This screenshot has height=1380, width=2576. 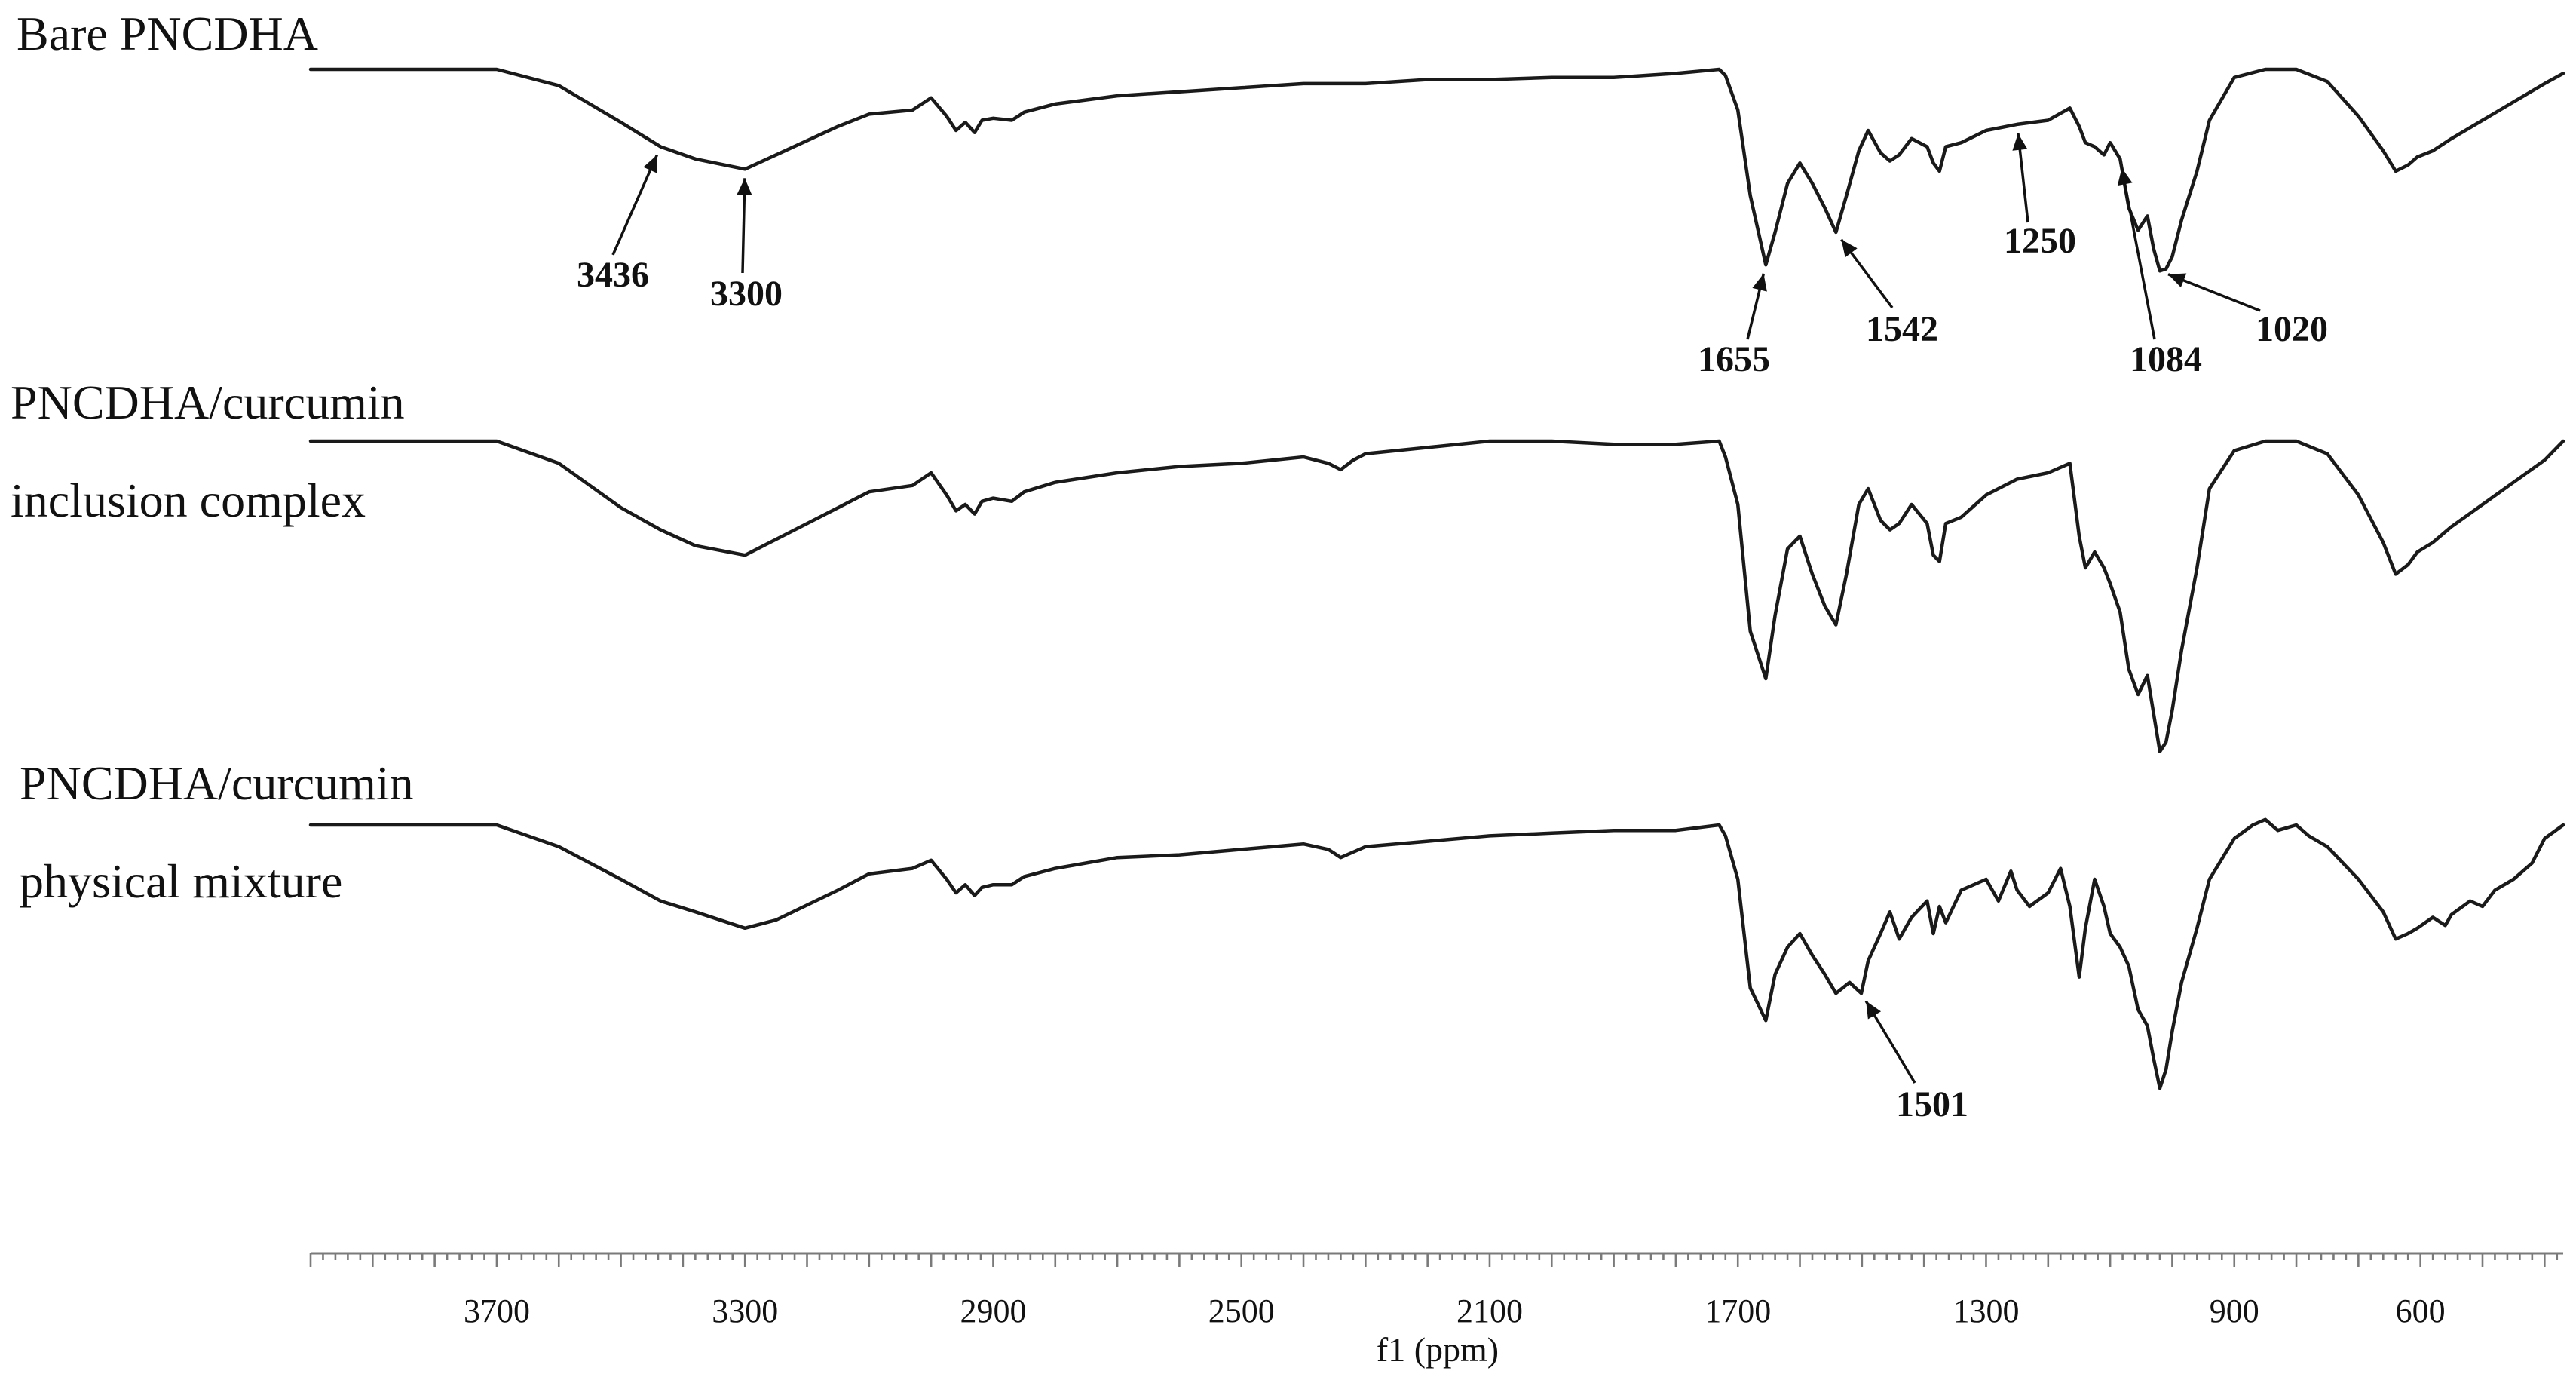 I want to click on x-tick-label-2500: 2500, so click(x=1241, y=1311).